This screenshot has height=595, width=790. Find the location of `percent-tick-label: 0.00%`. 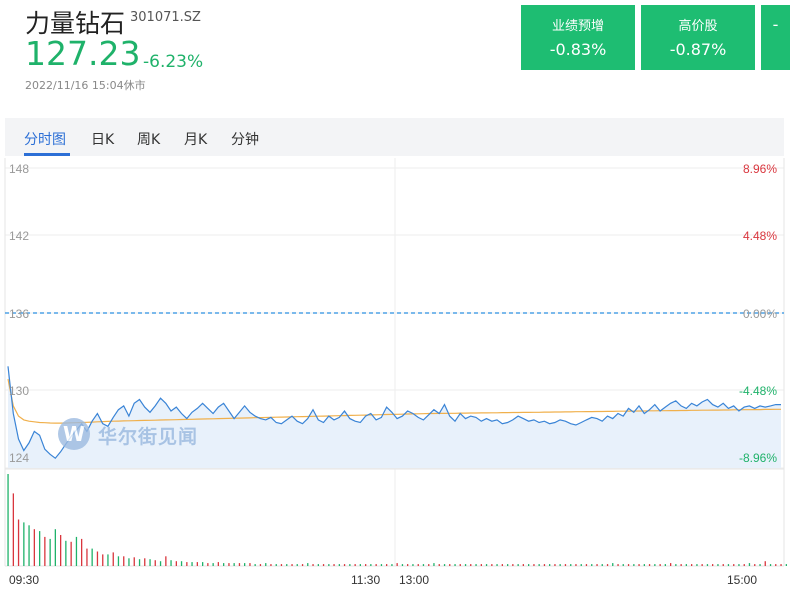

percent-tick-label: 0.00% is located at coordinates (760, 314).